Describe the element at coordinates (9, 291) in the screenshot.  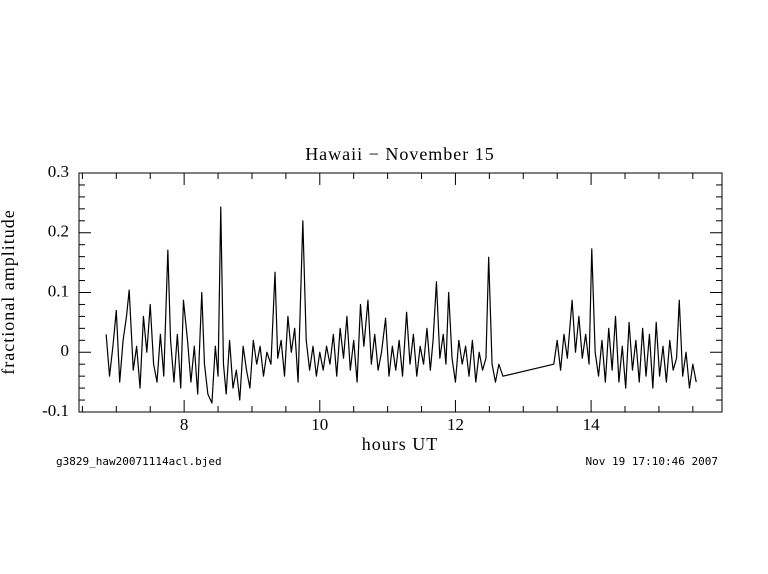
I see `y-axis-label: fractional amplitude` at that location.